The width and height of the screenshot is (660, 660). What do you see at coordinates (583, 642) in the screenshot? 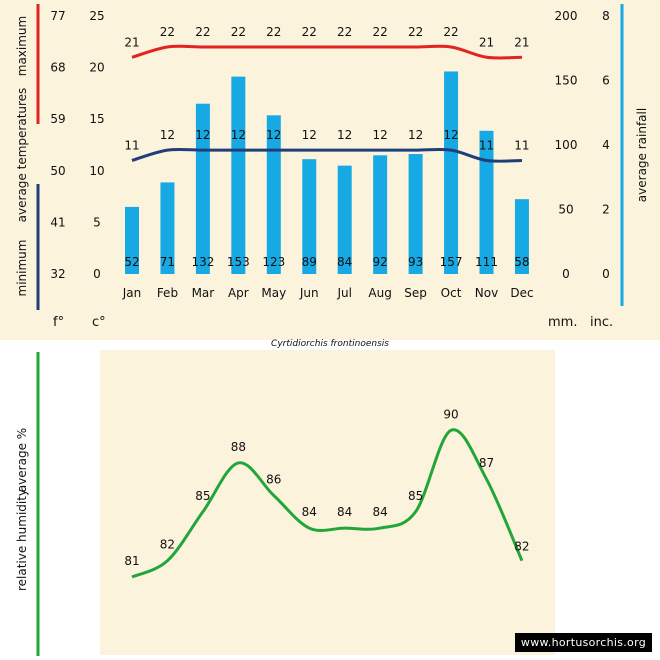
I see `watermark: www.hortusorchis.org` at bounding box center [583, 642].